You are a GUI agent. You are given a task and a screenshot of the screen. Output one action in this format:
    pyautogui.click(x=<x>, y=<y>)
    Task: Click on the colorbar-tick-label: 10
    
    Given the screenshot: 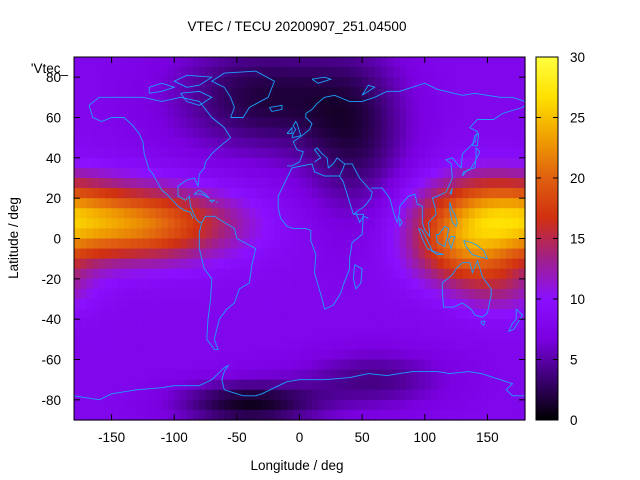 What is the action you would take?
    pyautogui.click(x=577, y=299)
    